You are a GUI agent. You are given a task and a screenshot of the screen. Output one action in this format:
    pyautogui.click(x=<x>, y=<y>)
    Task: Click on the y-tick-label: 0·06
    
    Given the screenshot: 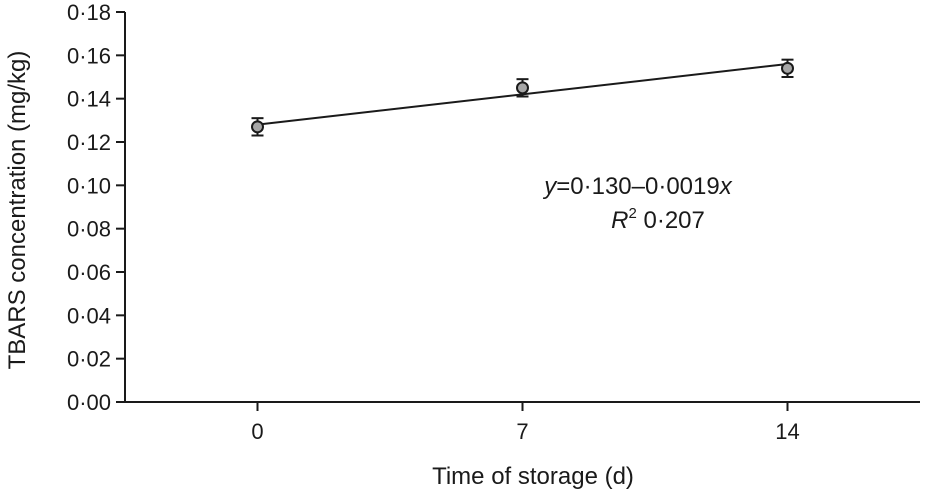 What is the action you would take?
    pyautogui.click(x=89, y=272)
    